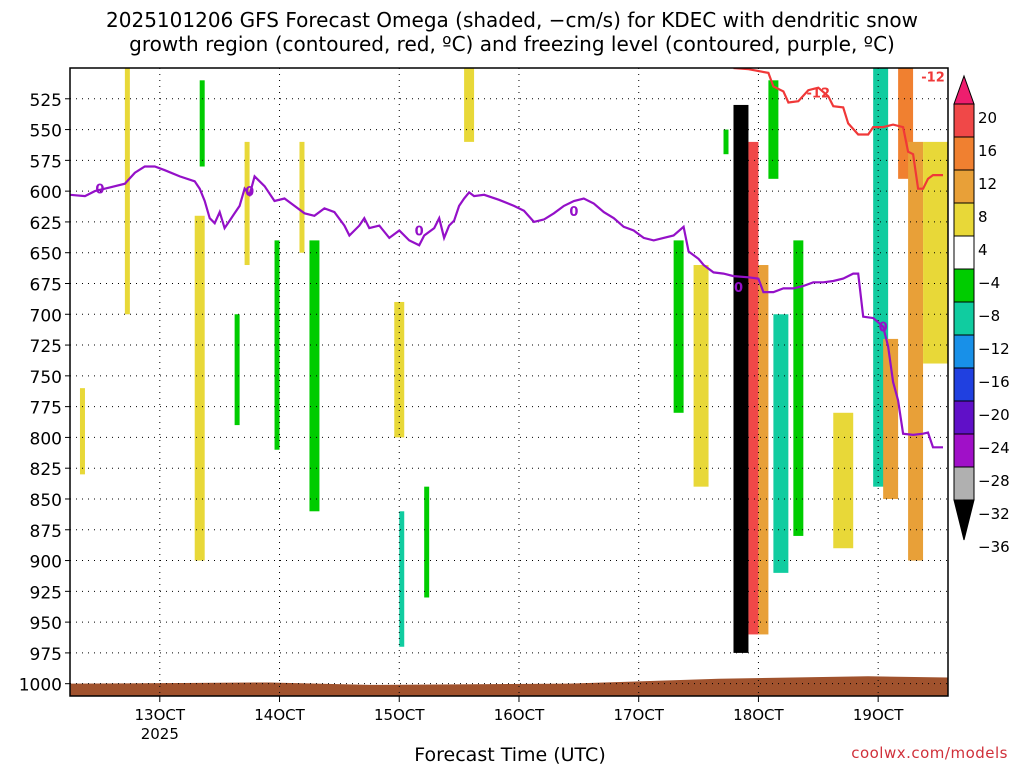 The image size is (1024, 768). What do you see at coordinates (994, 382) in the screenshot?
I see `colorbar-label: −16` at bounding box center [994, 382].